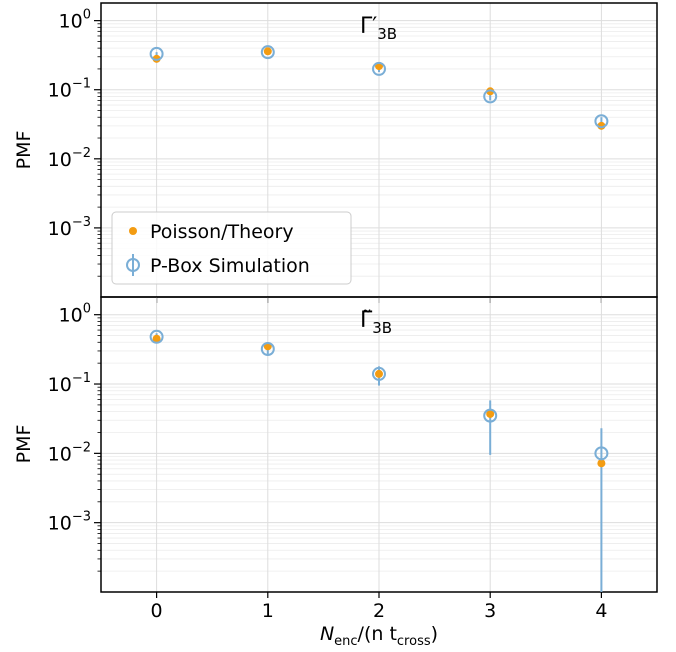  I want to click on legend-pbox-marker, so click(133, 265).